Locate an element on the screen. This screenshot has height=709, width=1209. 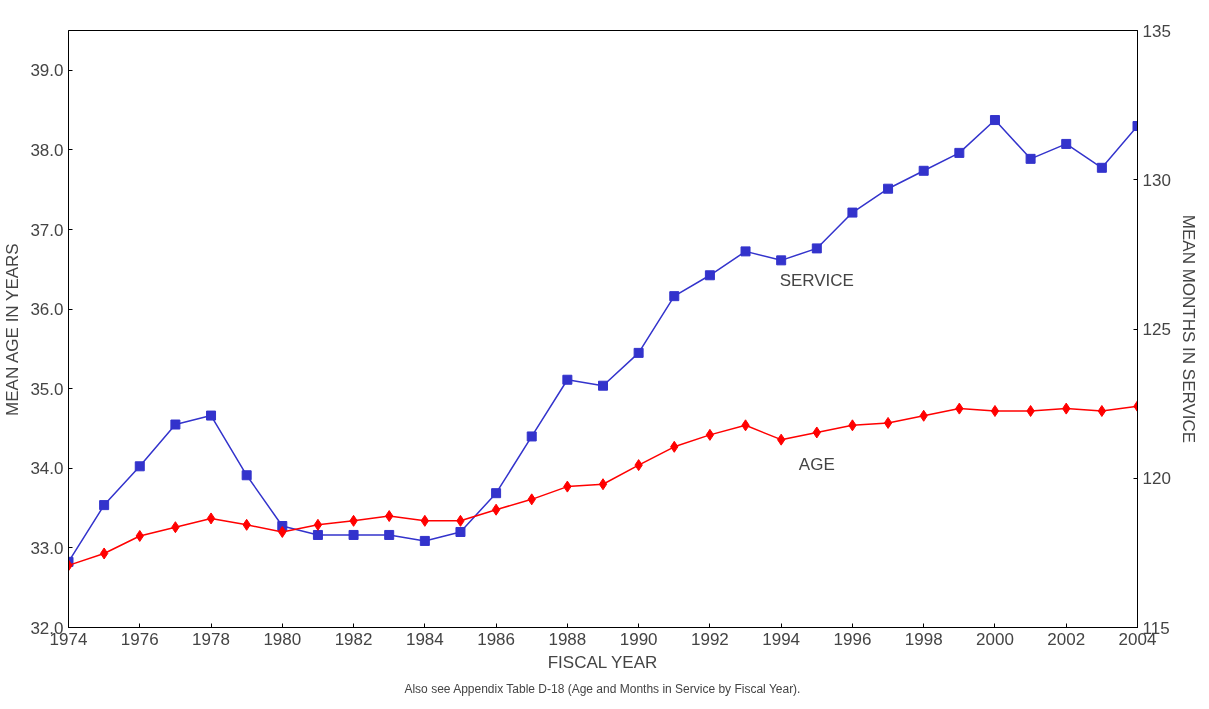
y-tick-label: 38.0 is located at coordinates (47, 150).